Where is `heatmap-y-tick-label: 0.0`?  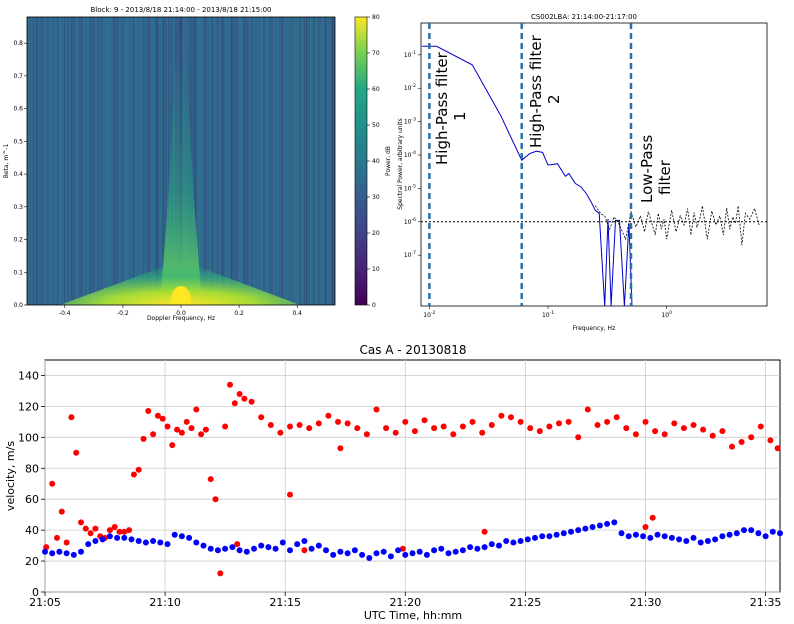 heatmap-y-tick-label: 0.0 is located at coordinates (18, 305).